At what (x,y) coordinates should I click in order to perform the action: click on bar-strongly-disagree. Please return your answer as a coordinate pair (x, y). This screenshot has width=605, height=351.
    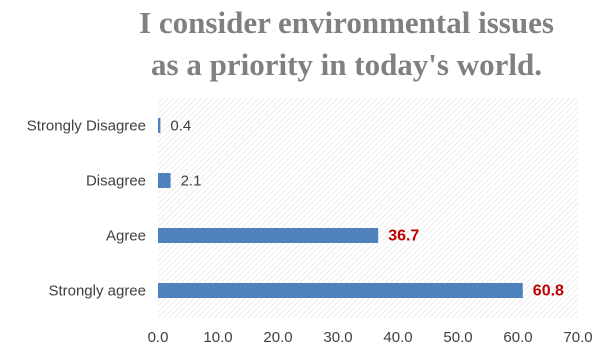
    Looking at the image, I should click on (159, 125).